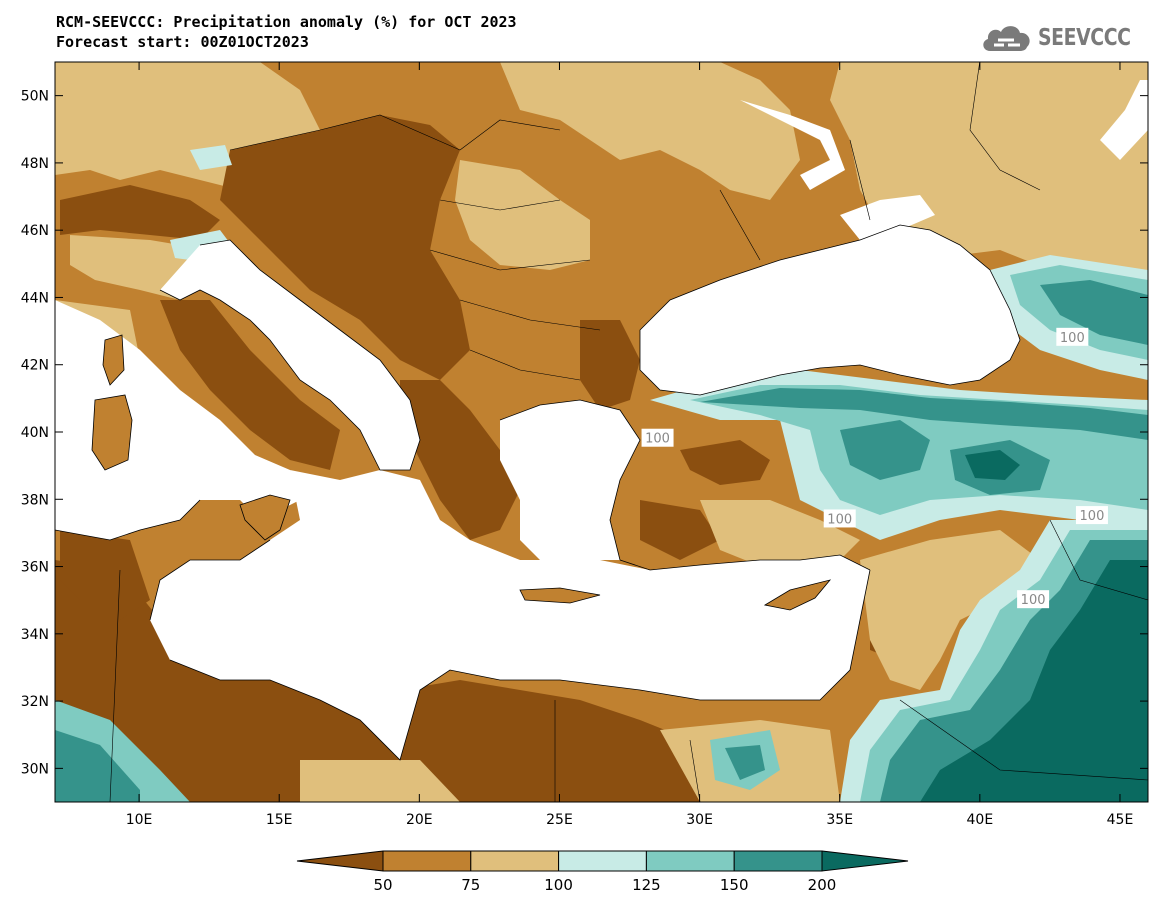  Describe the element at coordinates (377, 681) in the screenshot. I see `field-libya-dark` at that location.